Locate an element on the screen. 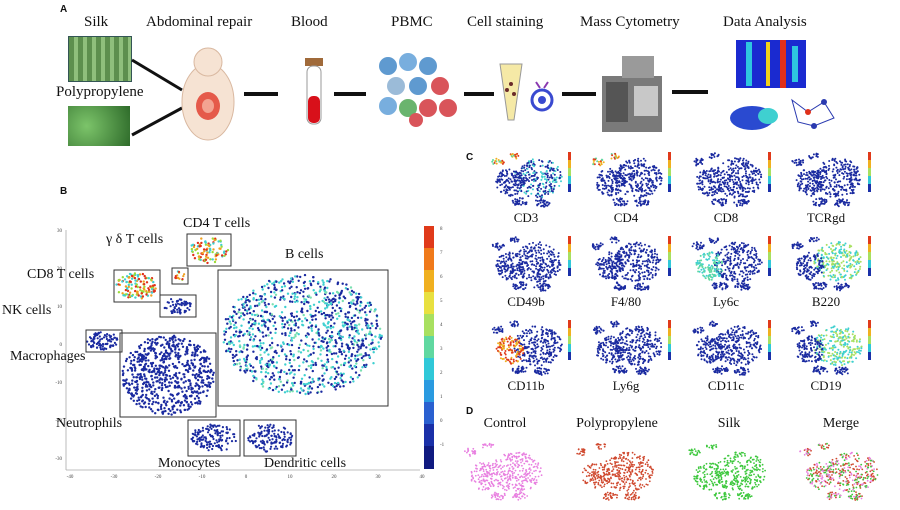 The width and height of the screenshot is (900, 510). pbmc-label: PBMC is located at coordinates (412, 22).